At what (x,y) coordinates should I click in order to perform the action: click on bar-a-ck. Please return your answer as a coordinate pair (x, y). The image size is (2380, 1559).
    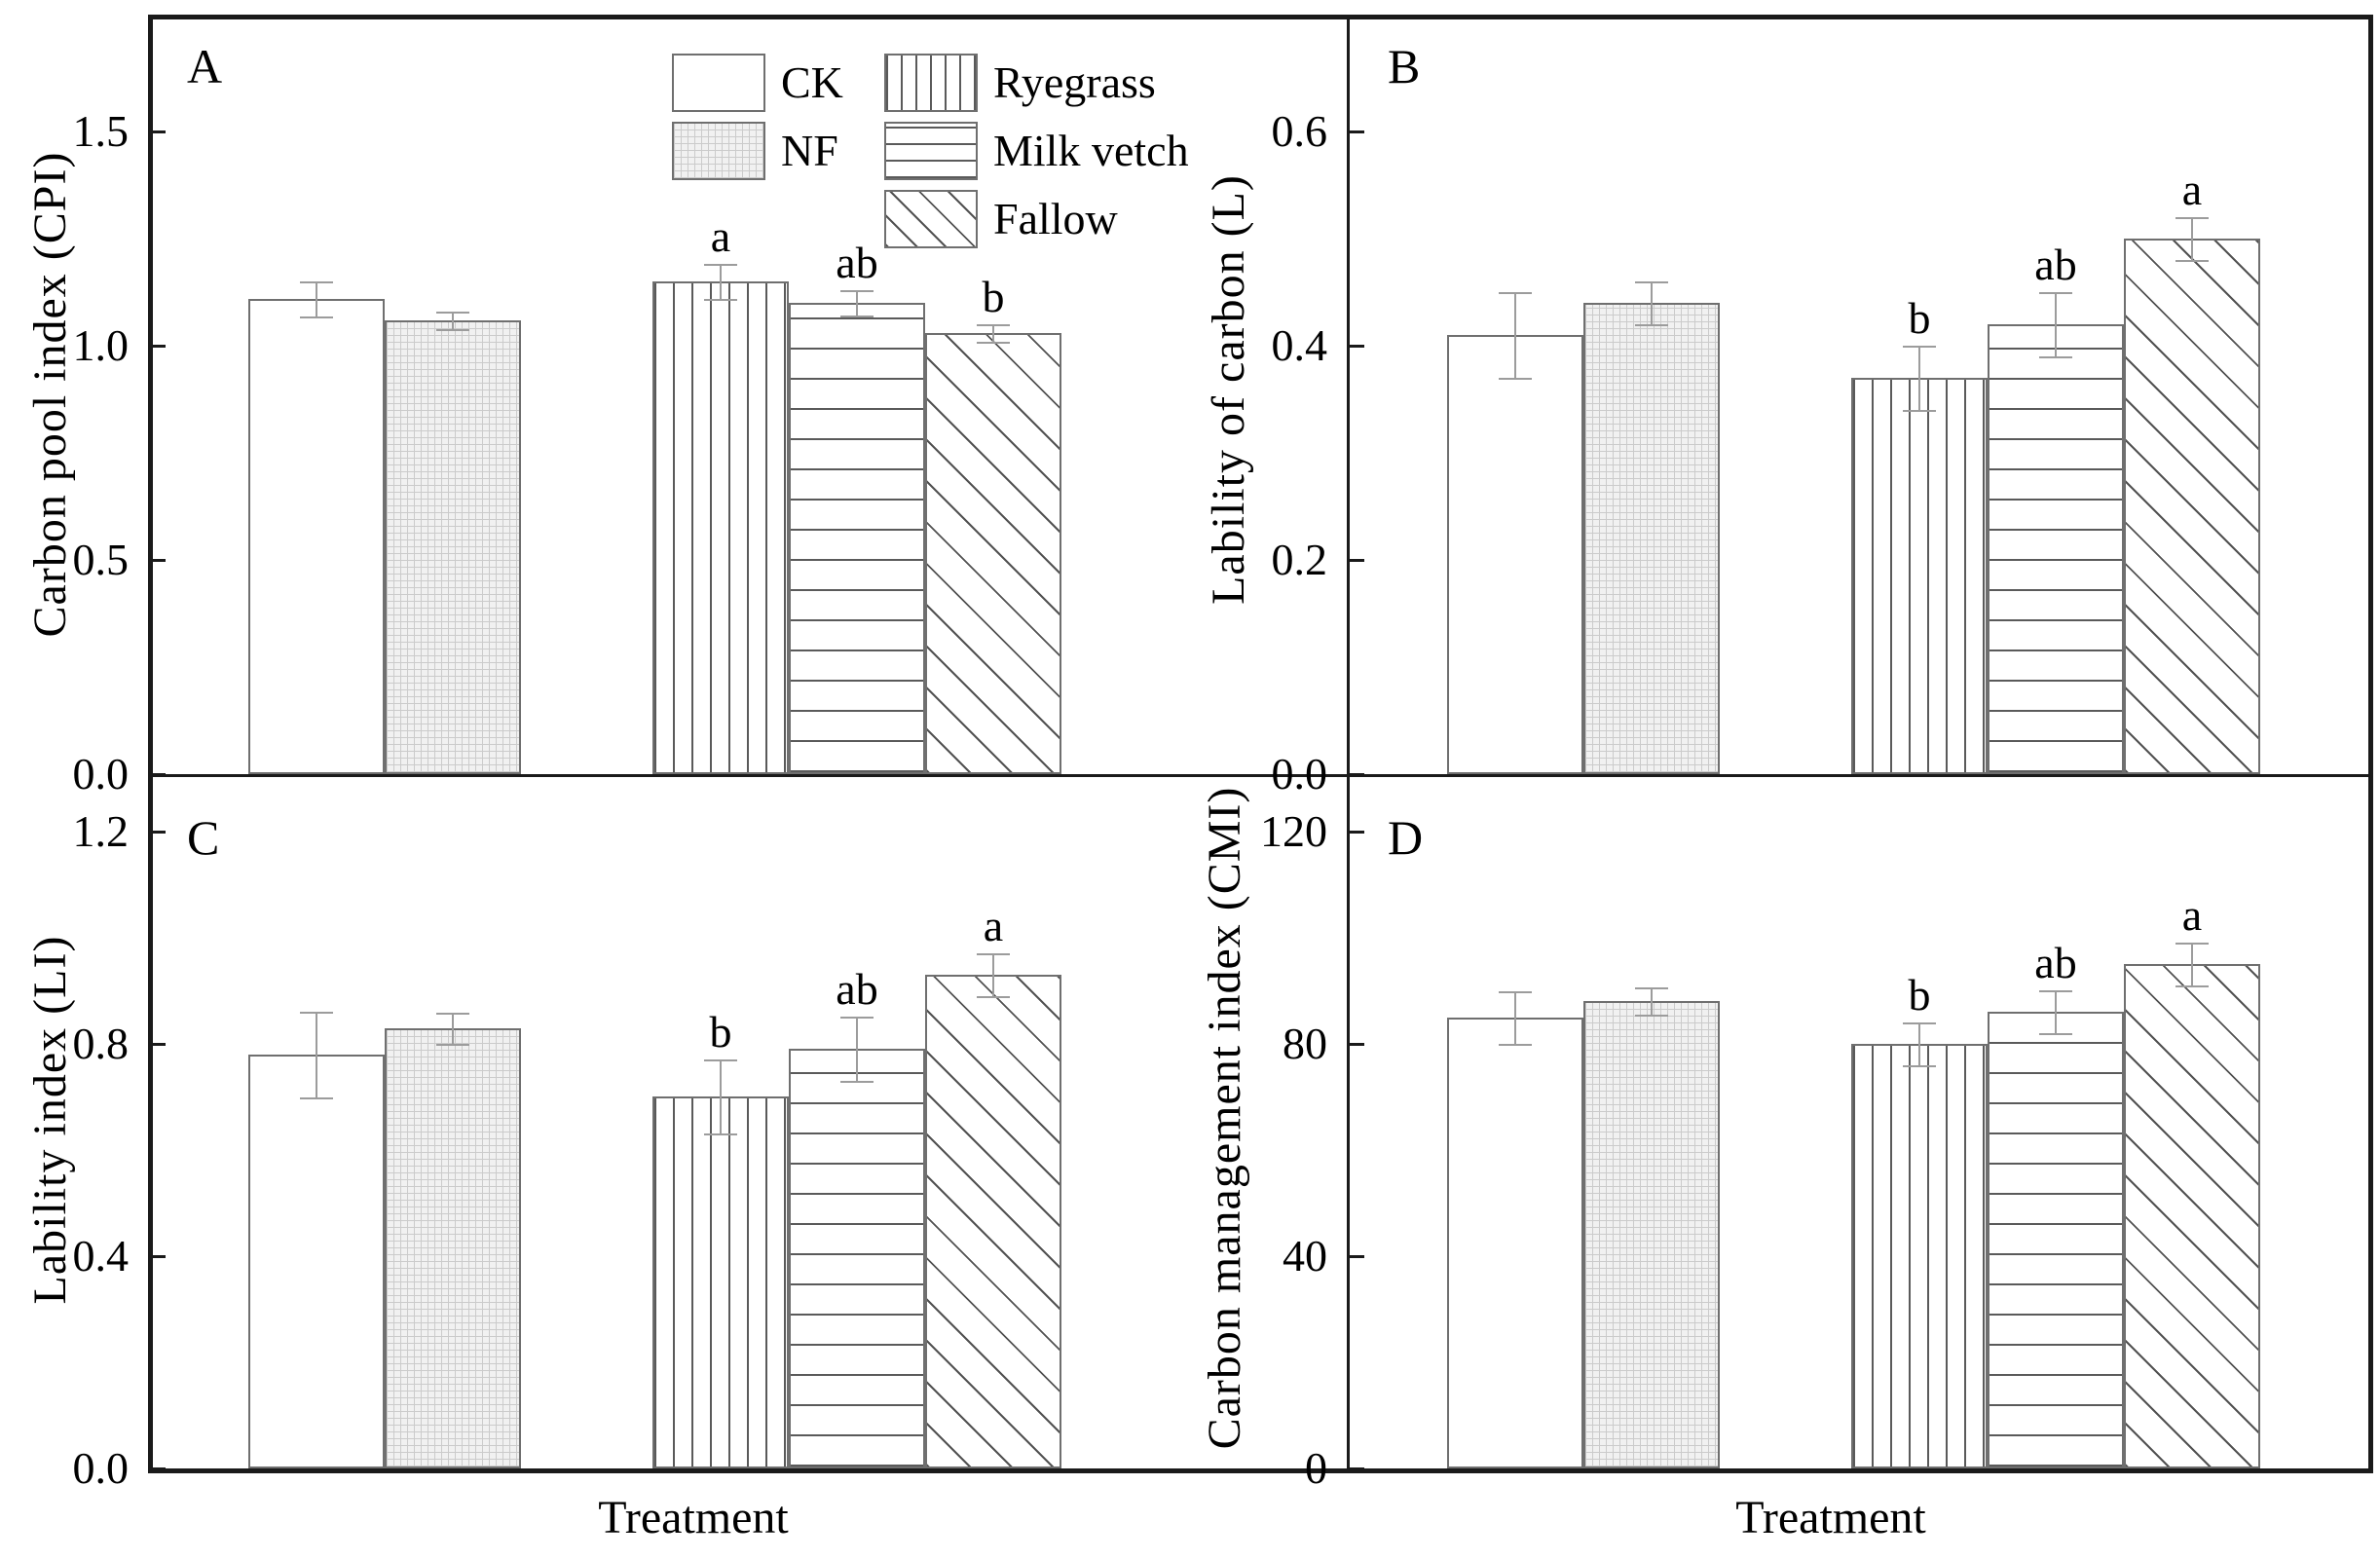
    Looking at the image, I should click on (316, 536).